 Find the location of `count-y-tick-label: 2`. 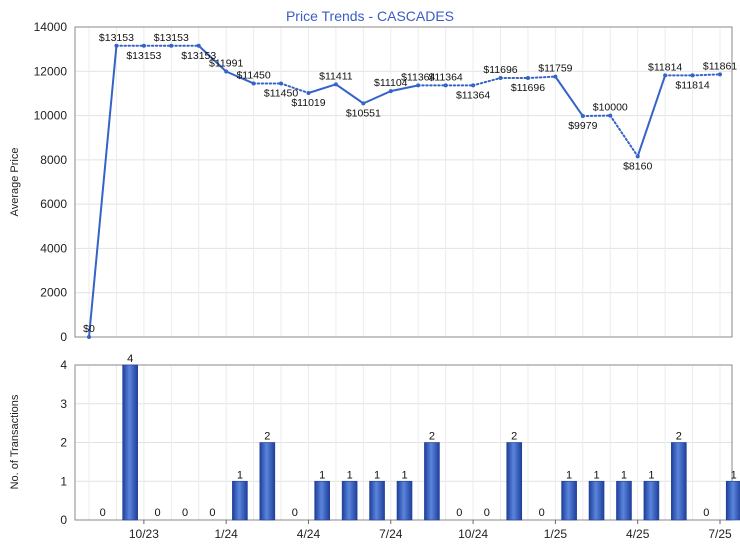

count-y-tick-label: 2 is located at coordinates (63, 443).